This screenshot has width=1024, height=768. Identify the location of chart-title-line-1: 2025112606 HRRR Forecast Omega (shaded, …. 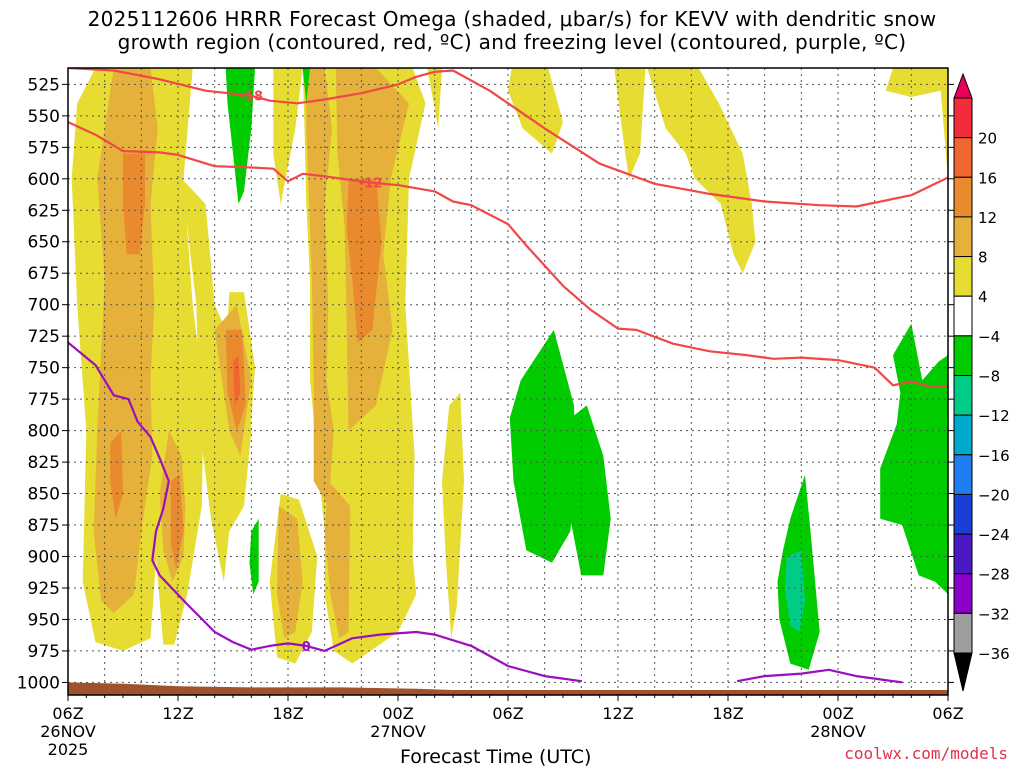
(512, 19).